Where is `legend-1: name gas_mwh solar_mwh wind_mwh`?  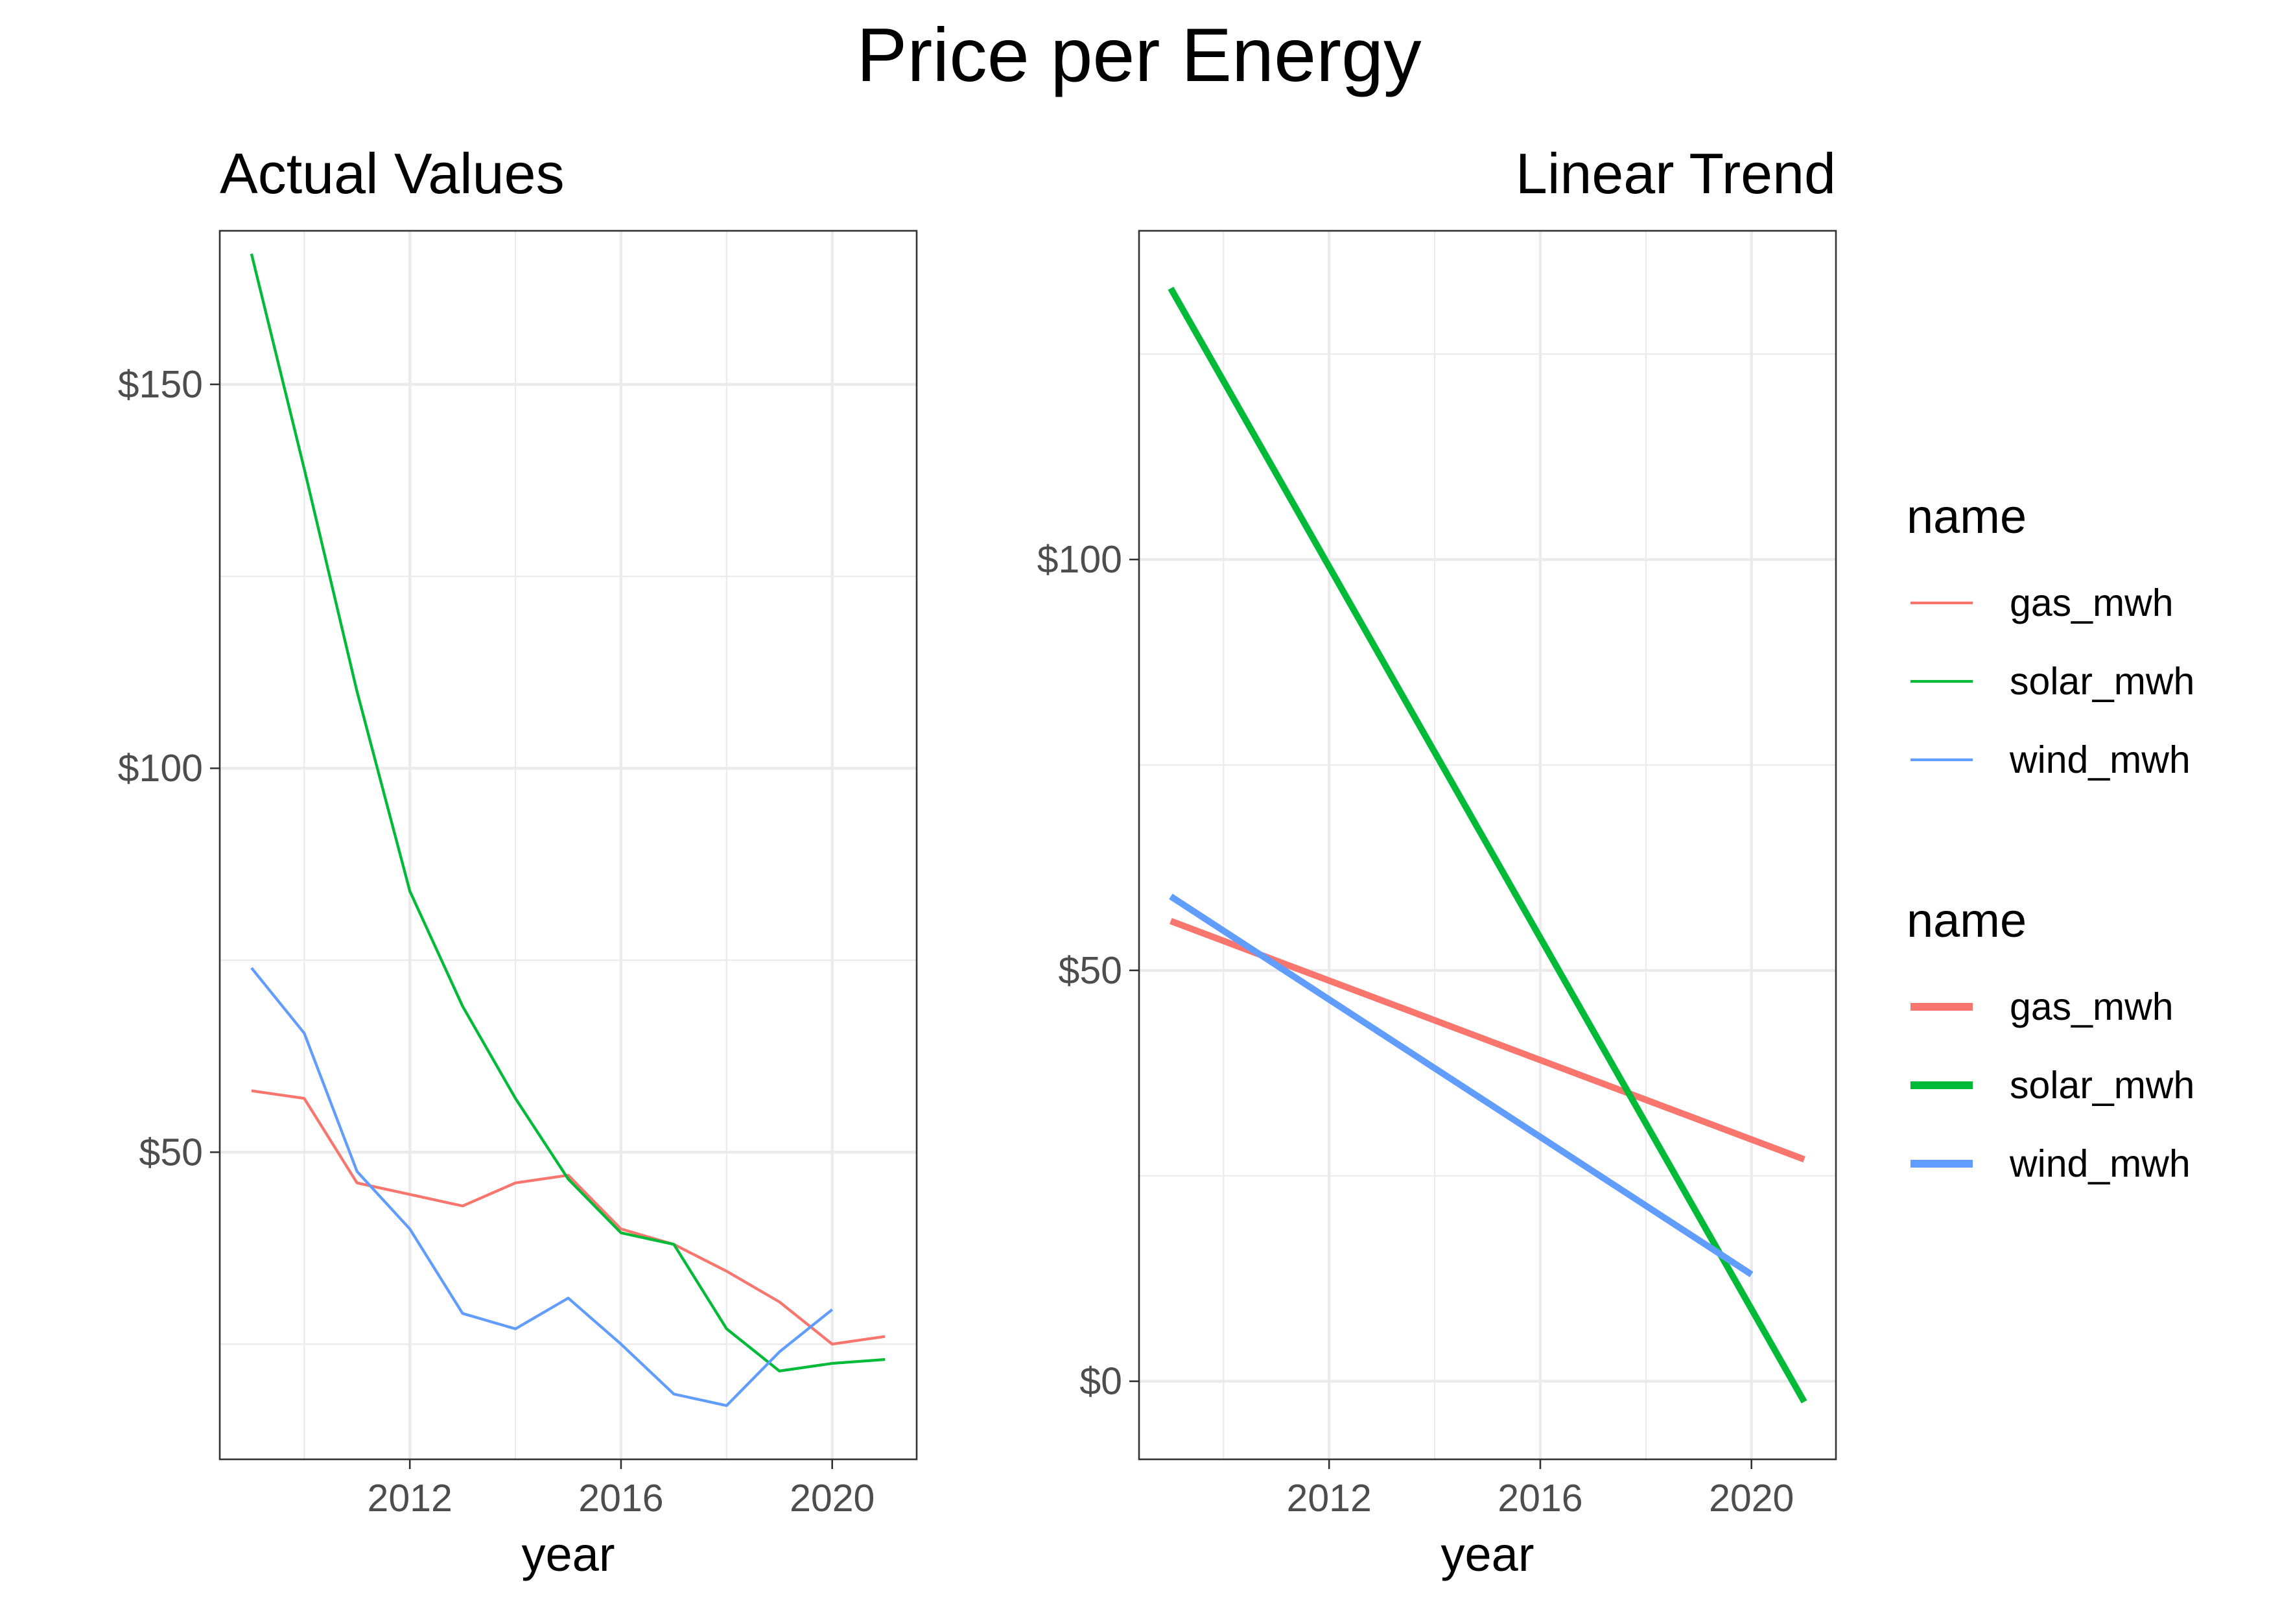 legend-1: name gas_mwh solar_mwh wind_mwh is located at coordinates (2050, 635).